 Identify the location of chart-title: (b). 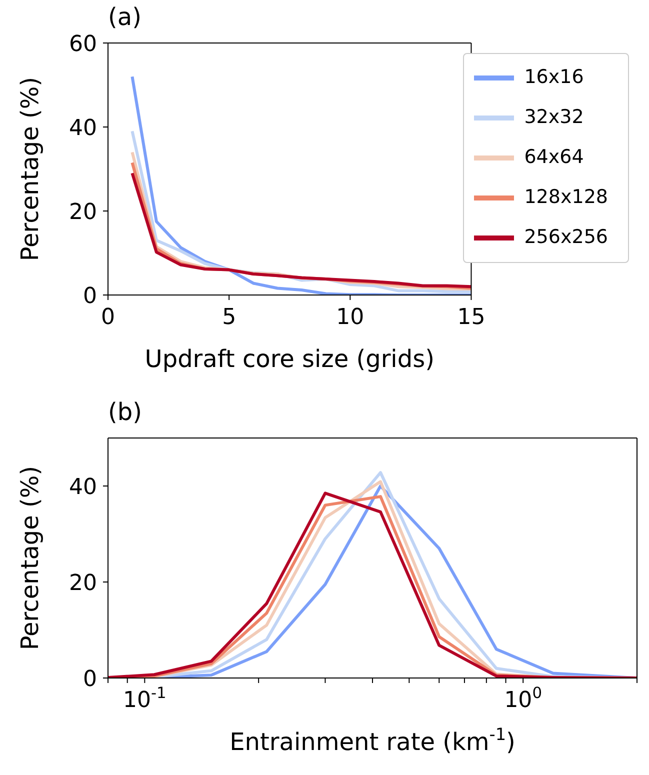
(125, 412).